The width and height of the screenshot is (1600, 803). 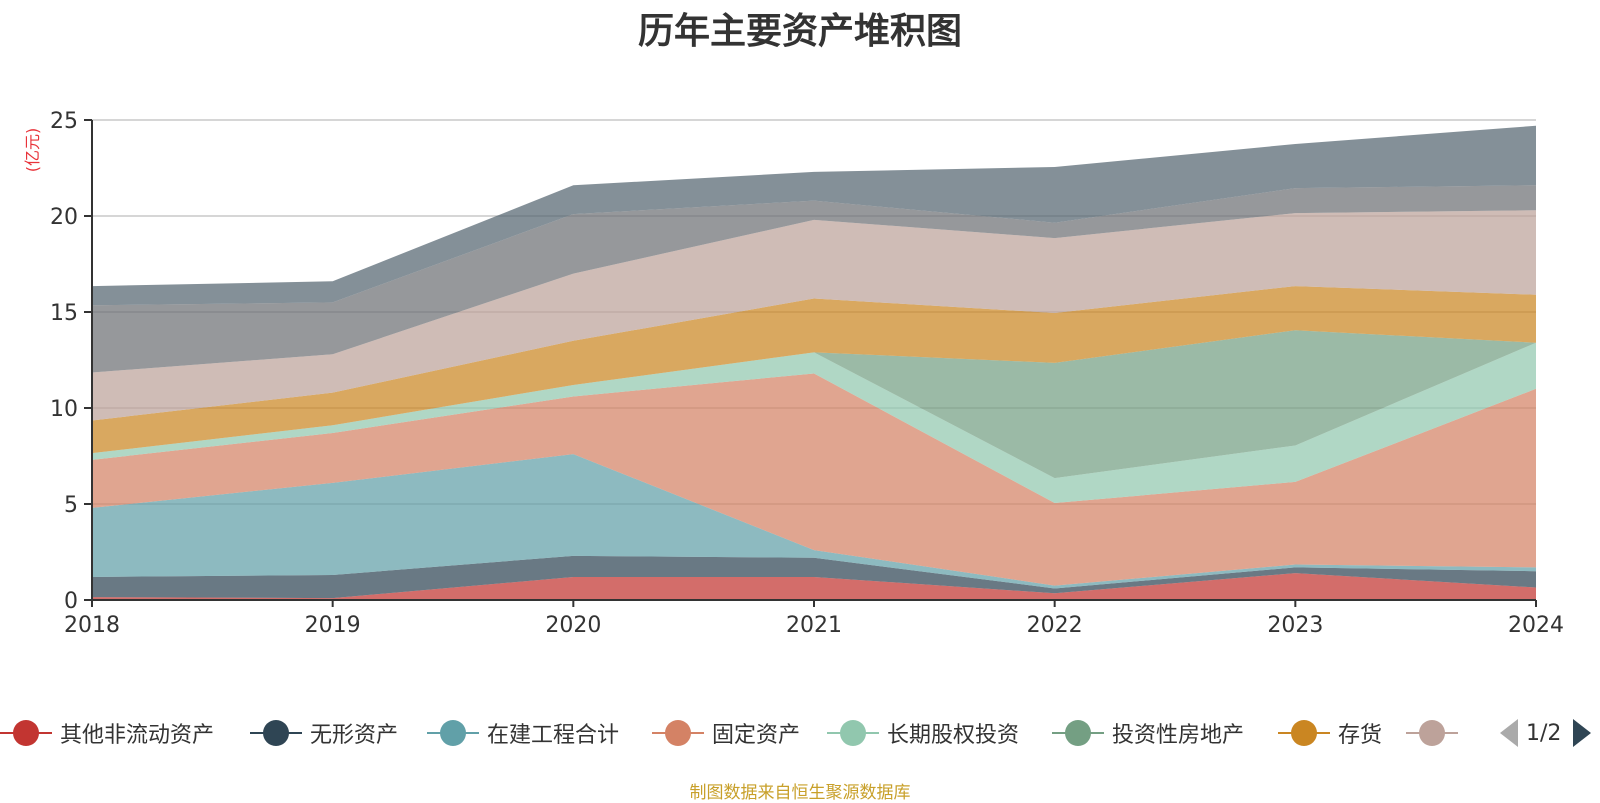 I want to click on legend-item: 长期股权投资, so click(x=923, y=733).